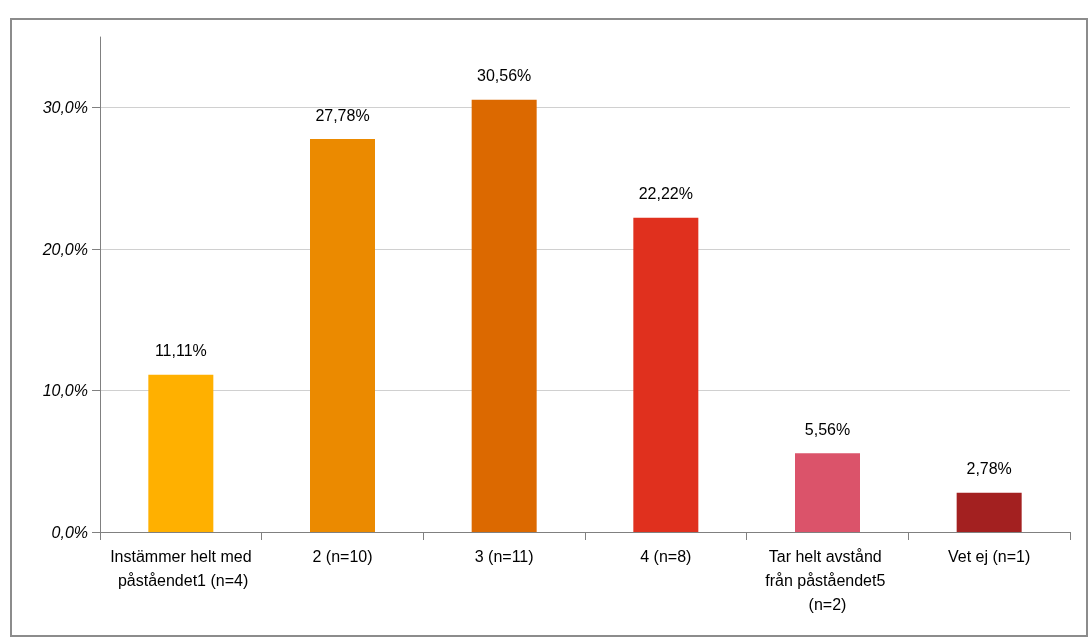  What do you see at coordinates (342, 115) in the screenshot?
I see `data-label: 27,78%` at bounding box center [342, 115].